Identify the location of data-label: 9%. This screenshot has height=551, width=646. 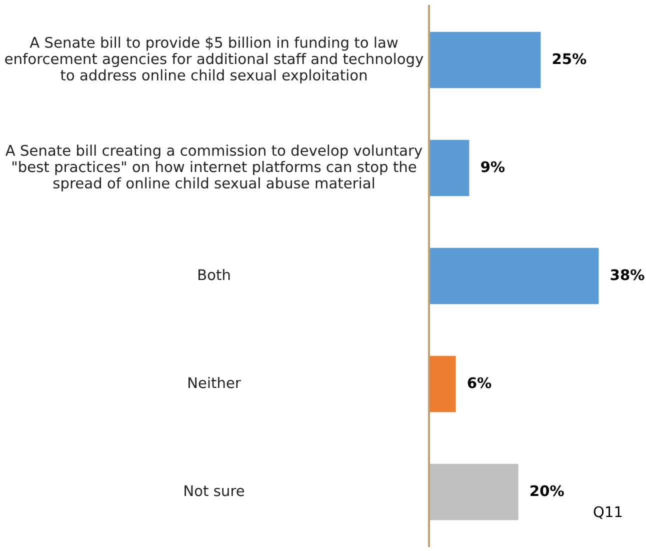
(493, 166).